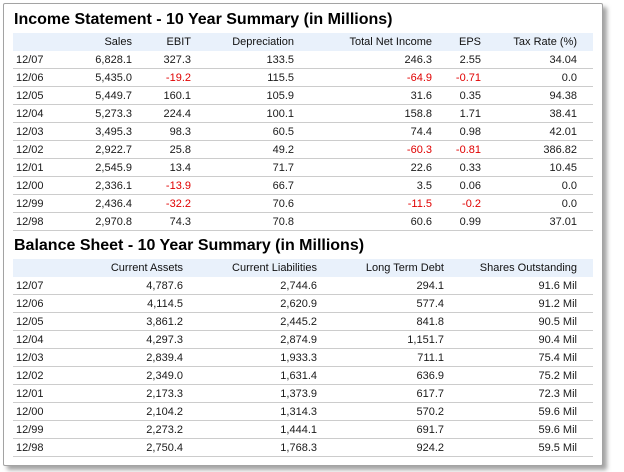 This screenshot has height=472, width=624. I want to click on value-cell: 0.98, so click(456, 131).